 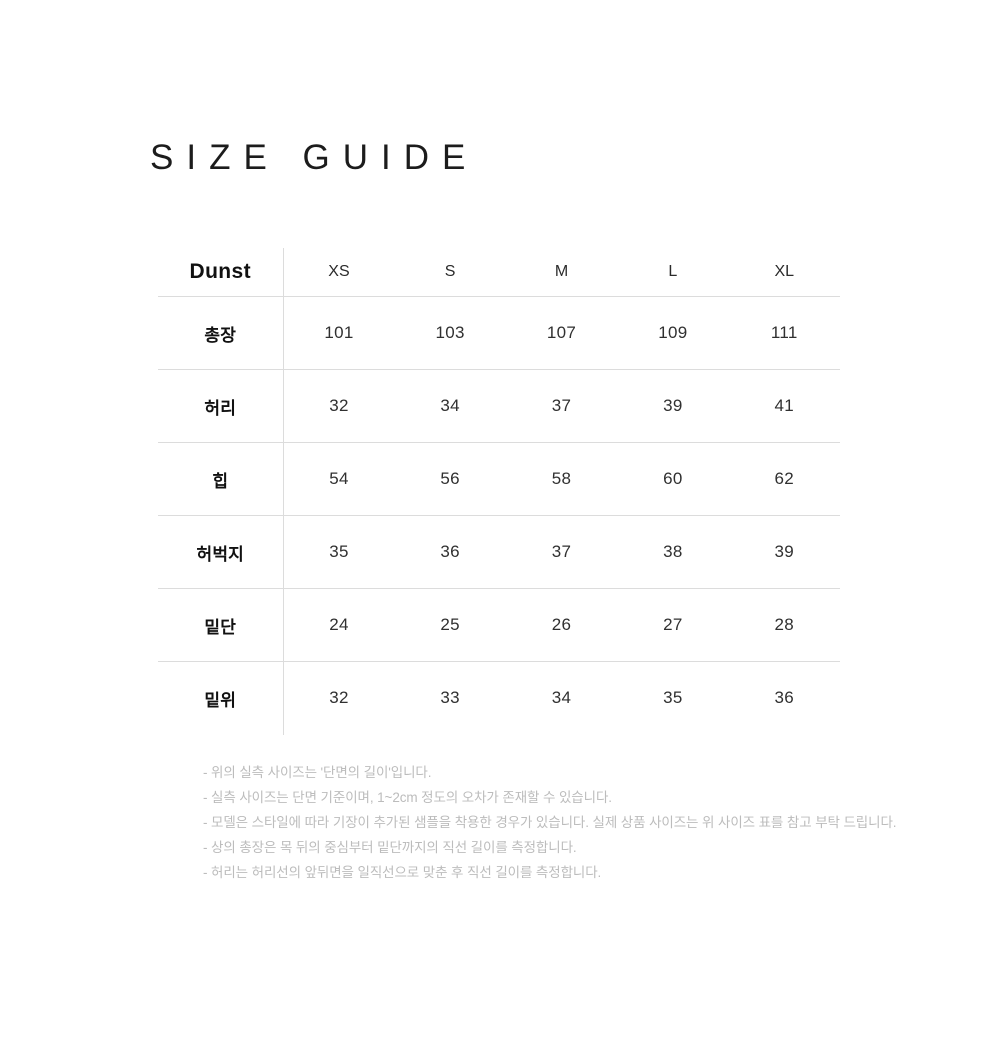 I want to click on measurement-label: 밑위, so click(x=220, y=698).